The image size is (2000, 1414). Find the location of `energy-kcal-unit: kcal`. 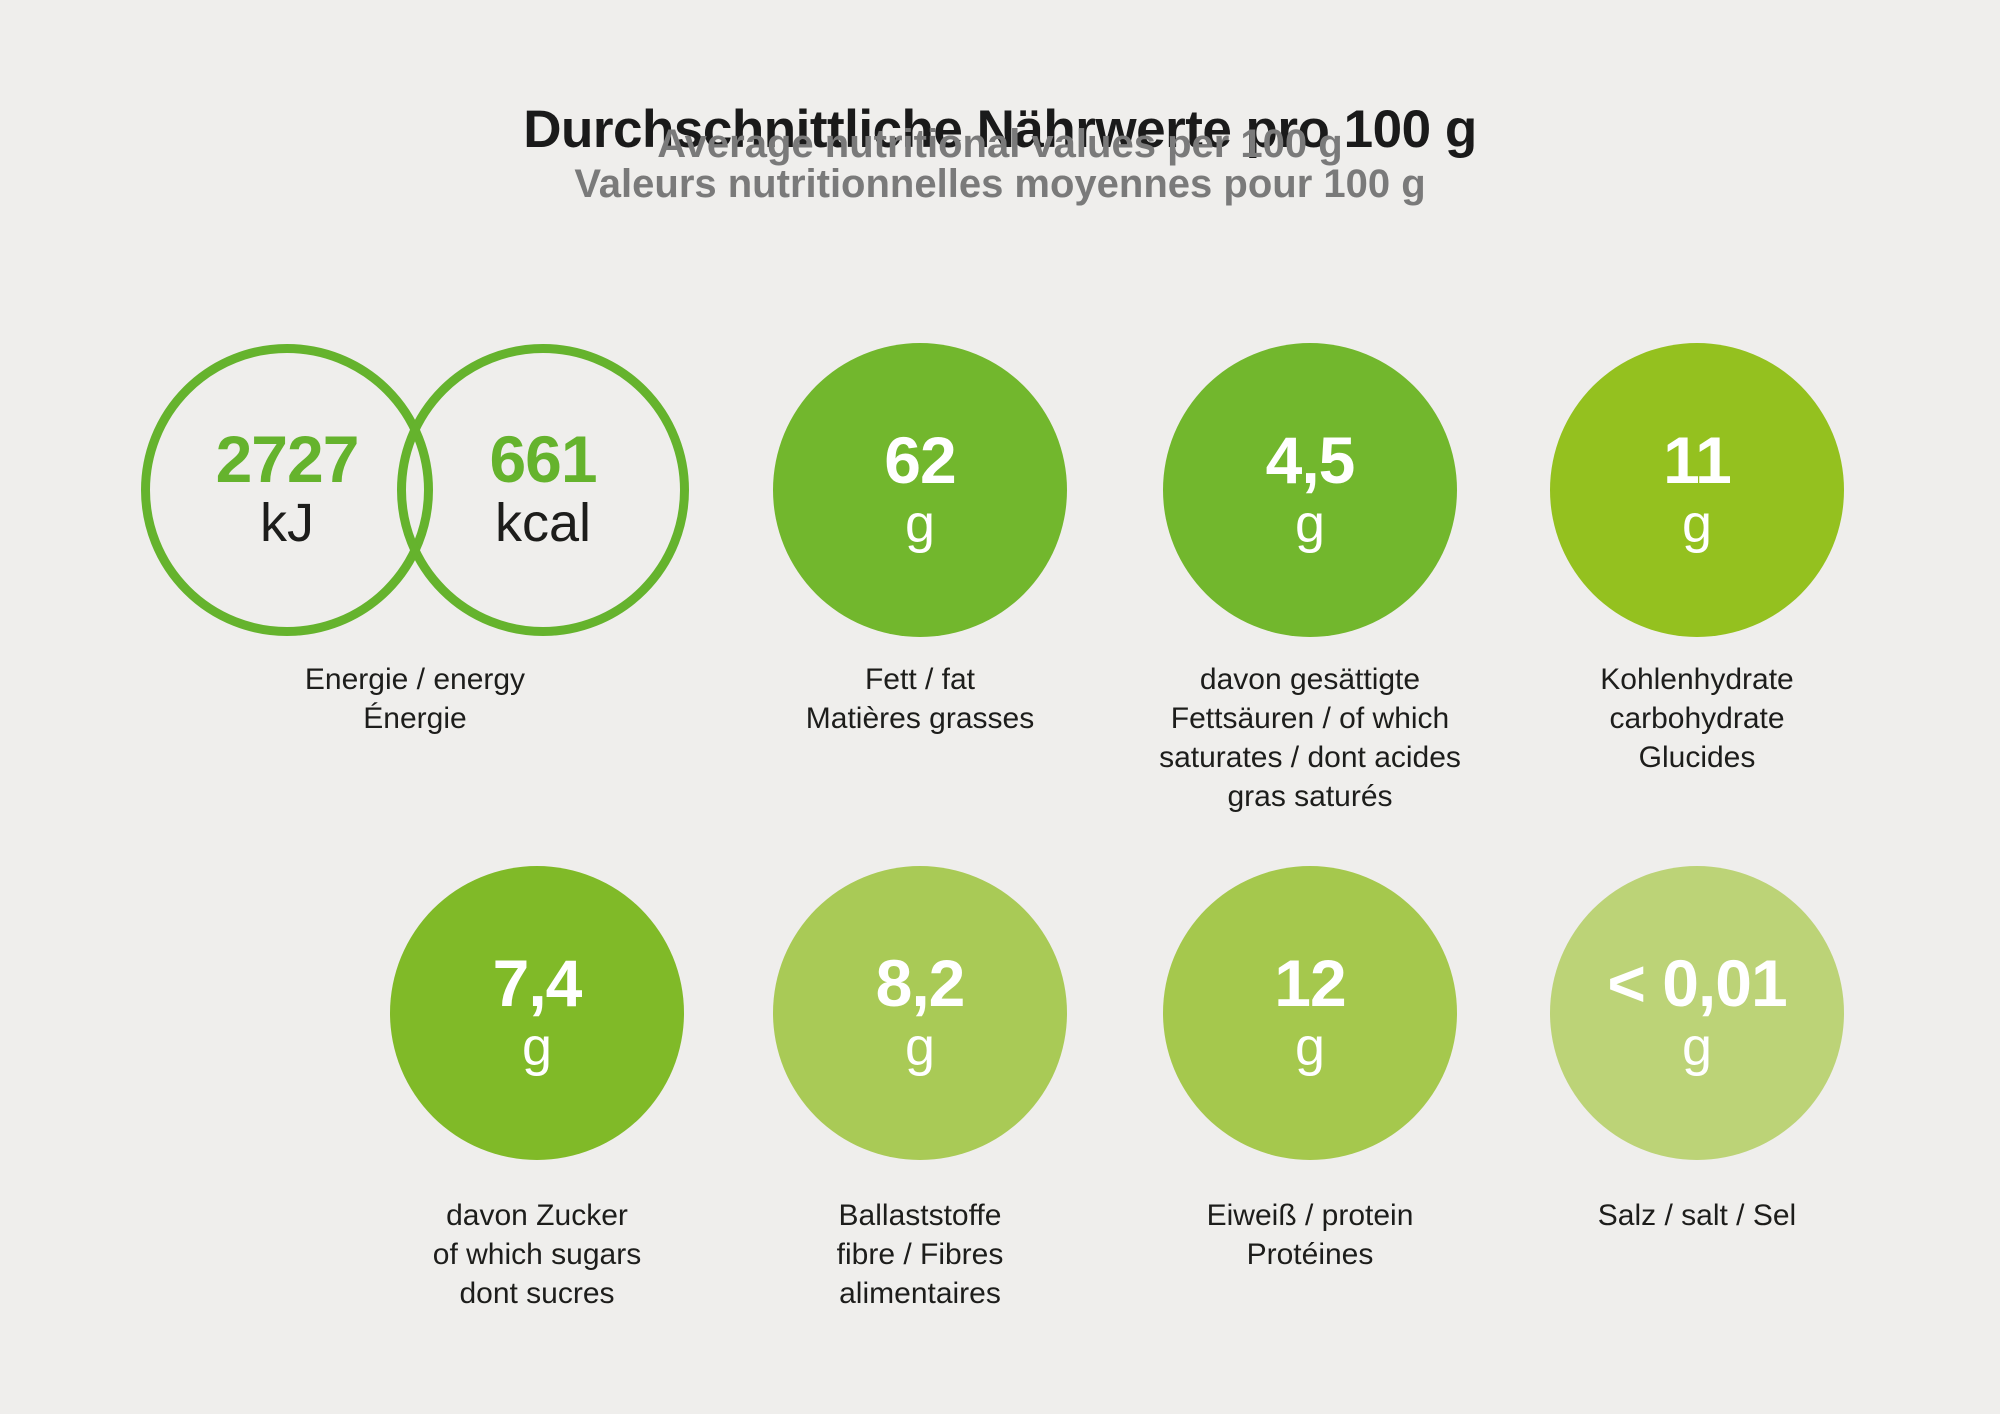

energy-kcal-unit: kcal is located at coordinates (543, 523).